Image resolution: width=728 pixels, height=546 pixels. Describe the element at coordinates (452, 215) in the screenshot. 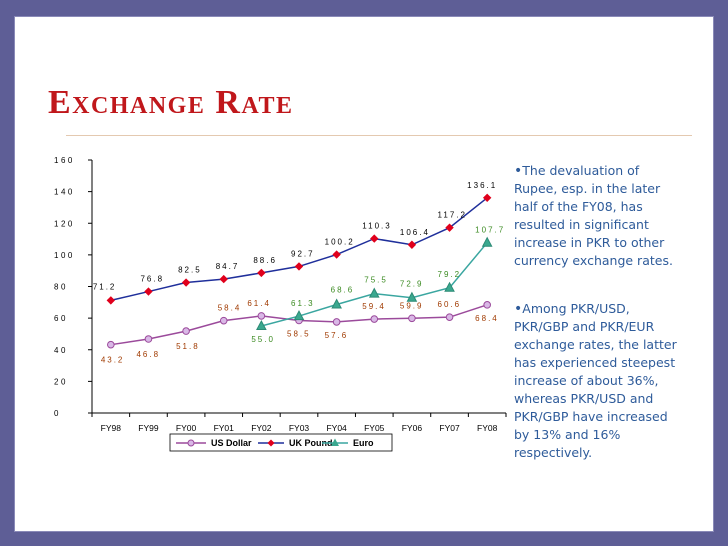

I see `data-label: 117.2` at that location.